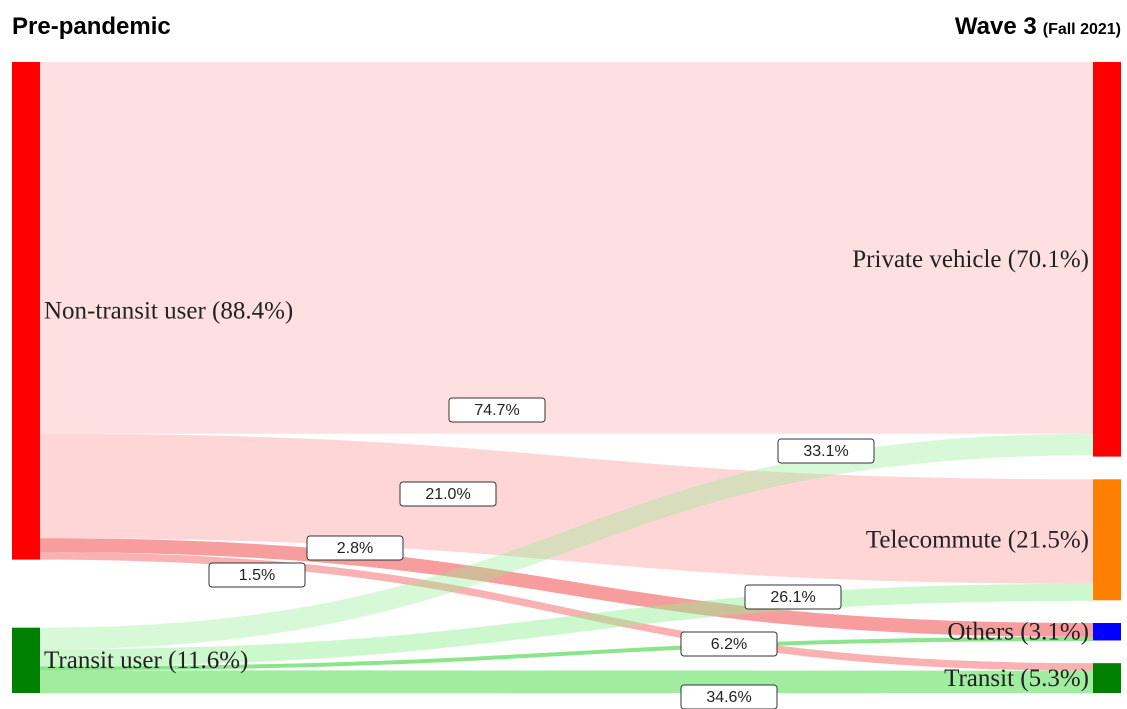 The height and width of the screenshot is (709, 1127). Describe the element at coordinates (1082, 29) in the screenshot. I see `title-right-note: (Fall 2021)` at that location.